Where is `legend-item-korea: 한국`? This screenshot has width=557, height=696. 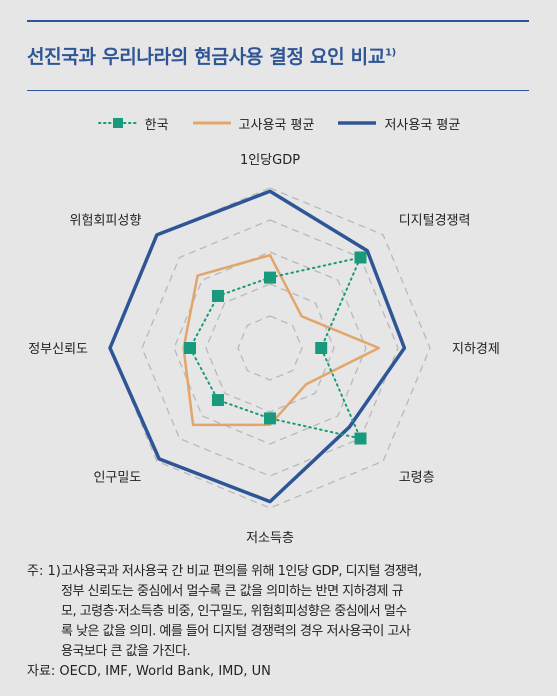 legend-item-korea: 한국 is located at coordinates (133, 123).